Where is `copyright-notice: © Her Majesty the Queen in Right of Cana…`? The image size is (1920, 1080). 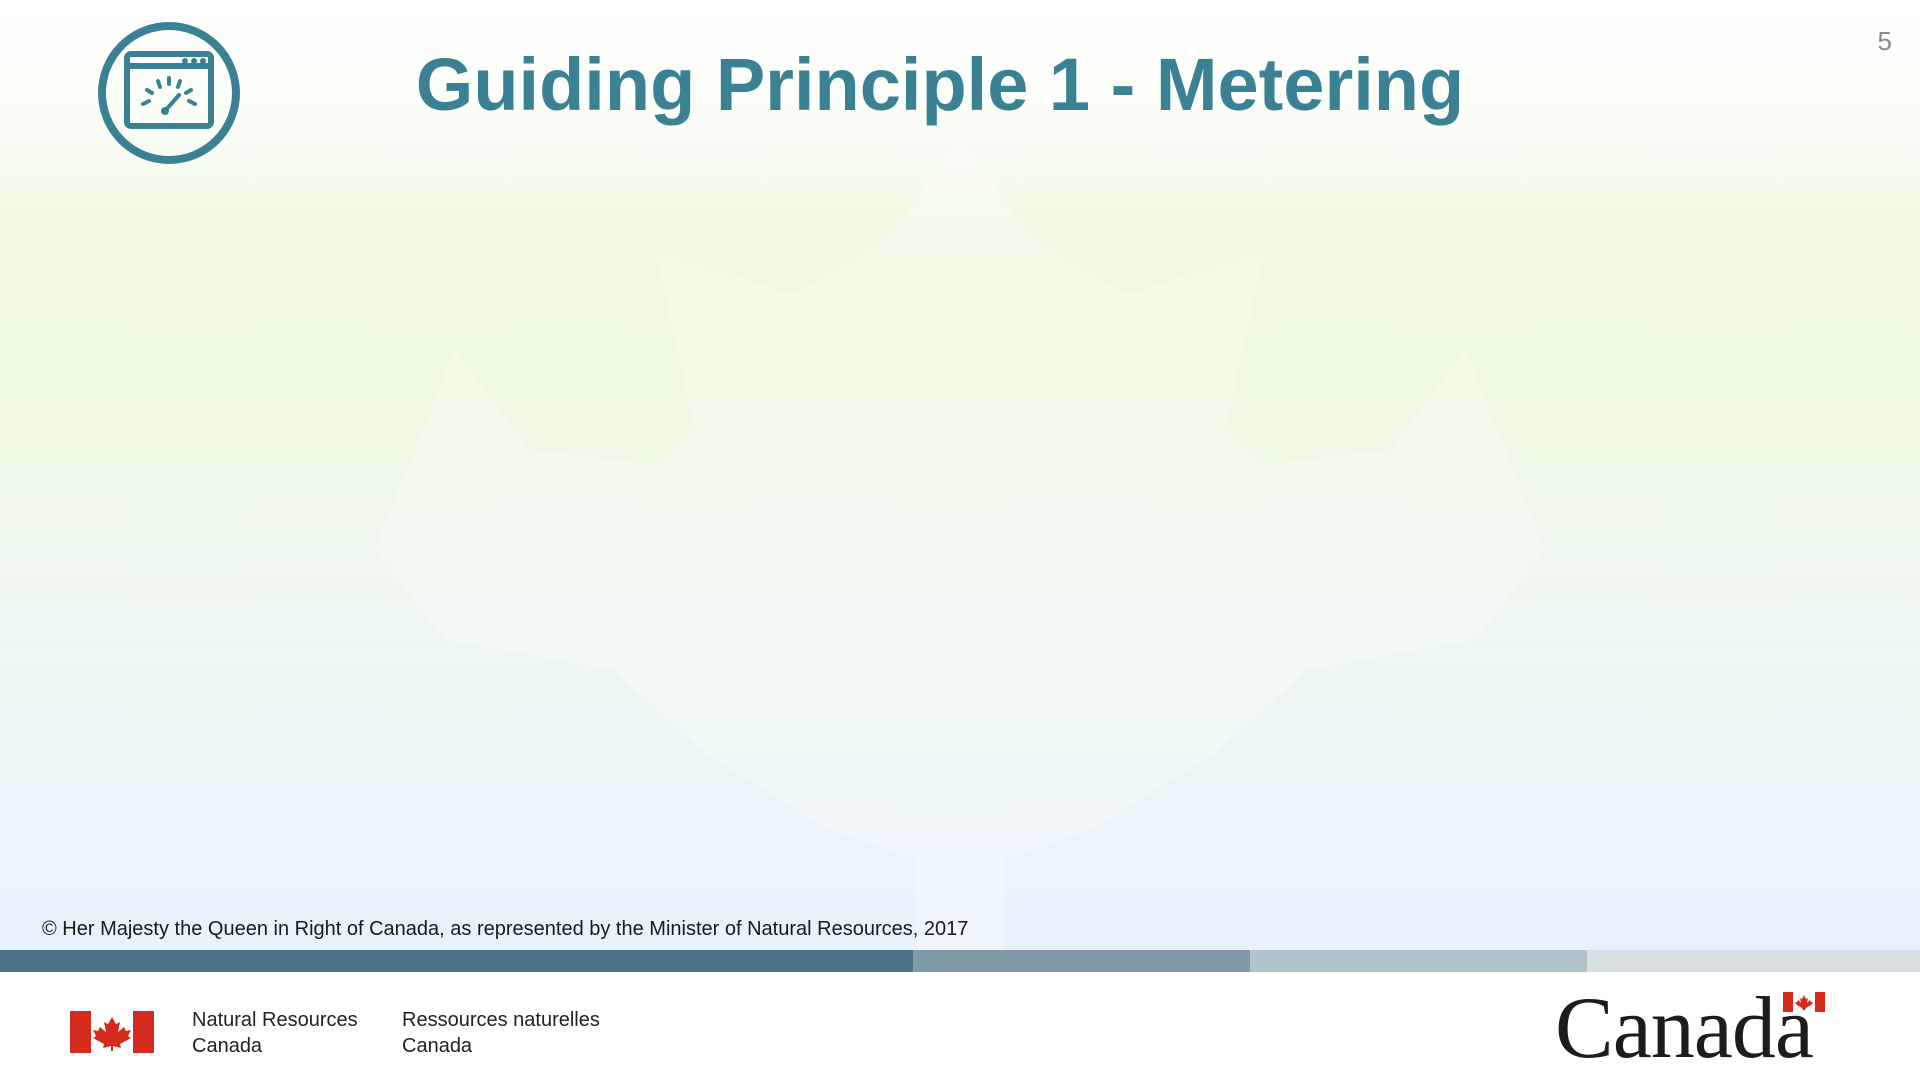
copyright-notice: © Her Majesty the Queen in Right of Cana… is located at coordinates (505, 929).